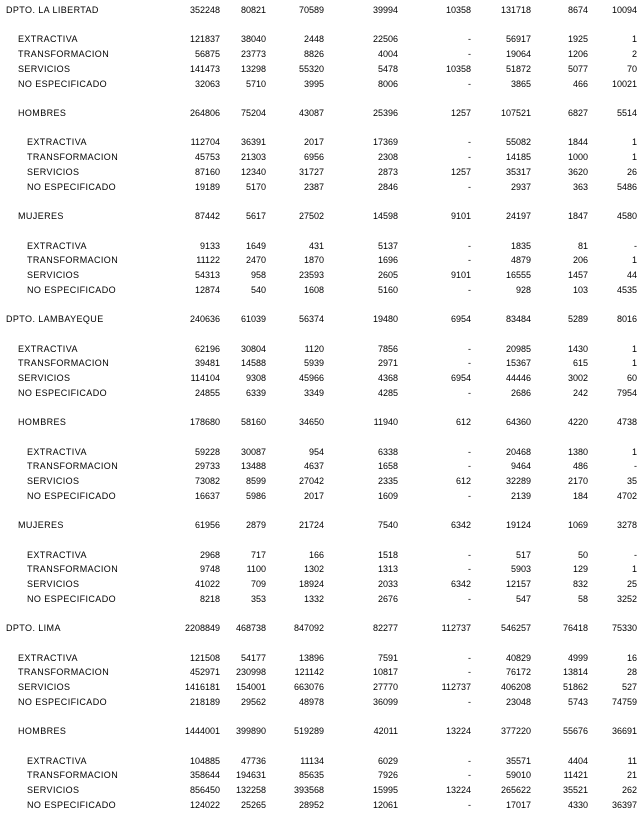 The image size is (639, 827). I want to click on cell-value: 28952, so click(311, 804).